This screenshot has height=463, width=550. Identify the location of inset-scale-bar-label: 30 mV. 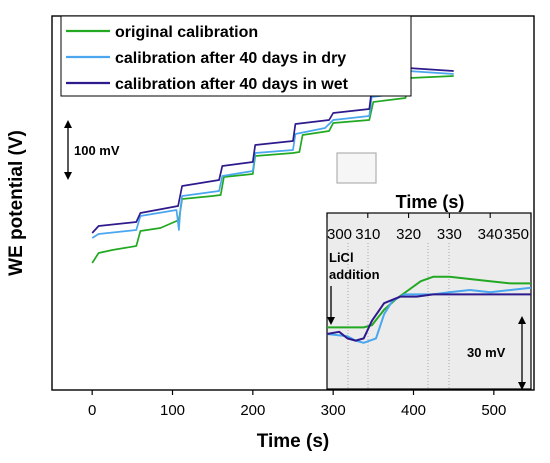
(486, 352).